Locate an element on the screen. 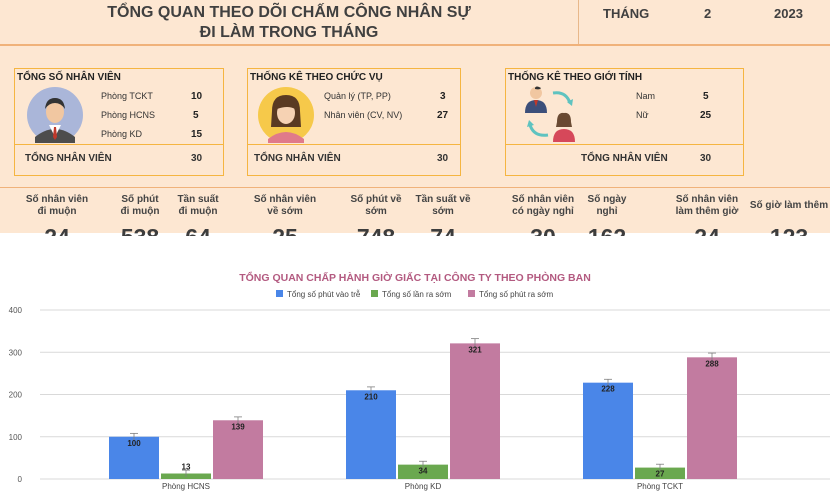 This screenshot has width=830, height=500. band-divider is located at coordinates (415, 187).